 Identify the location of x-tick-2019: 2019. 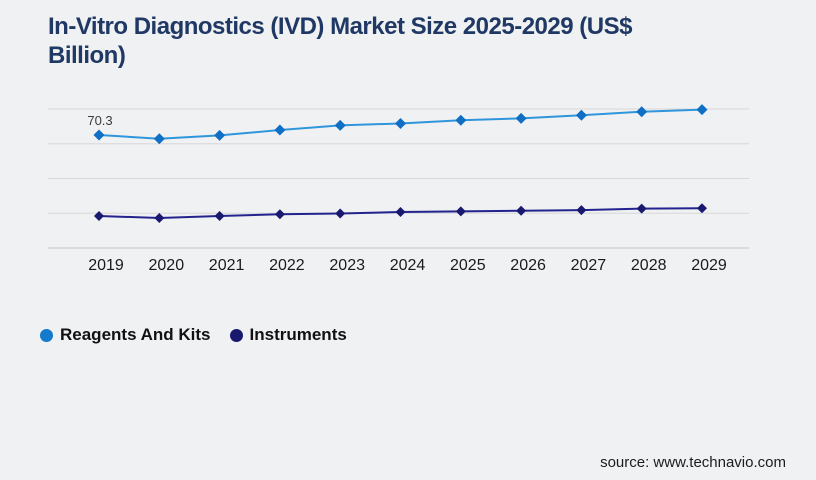
(106, 265).